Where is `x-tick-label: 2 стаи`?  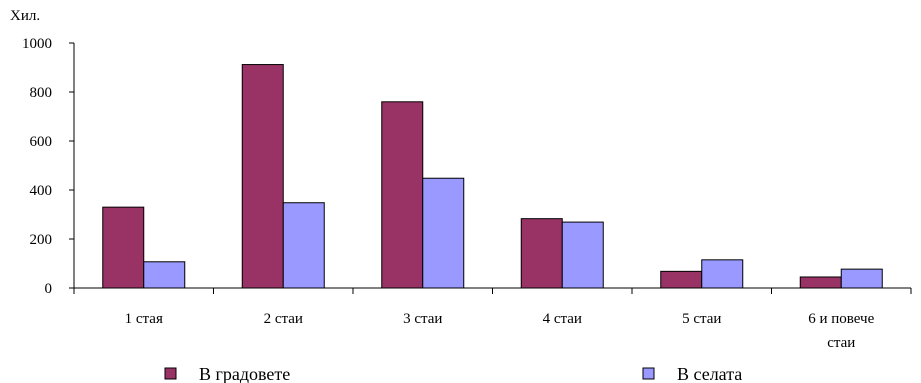
x-tick-label: 2 стаи is located at coordinates (283, 319).